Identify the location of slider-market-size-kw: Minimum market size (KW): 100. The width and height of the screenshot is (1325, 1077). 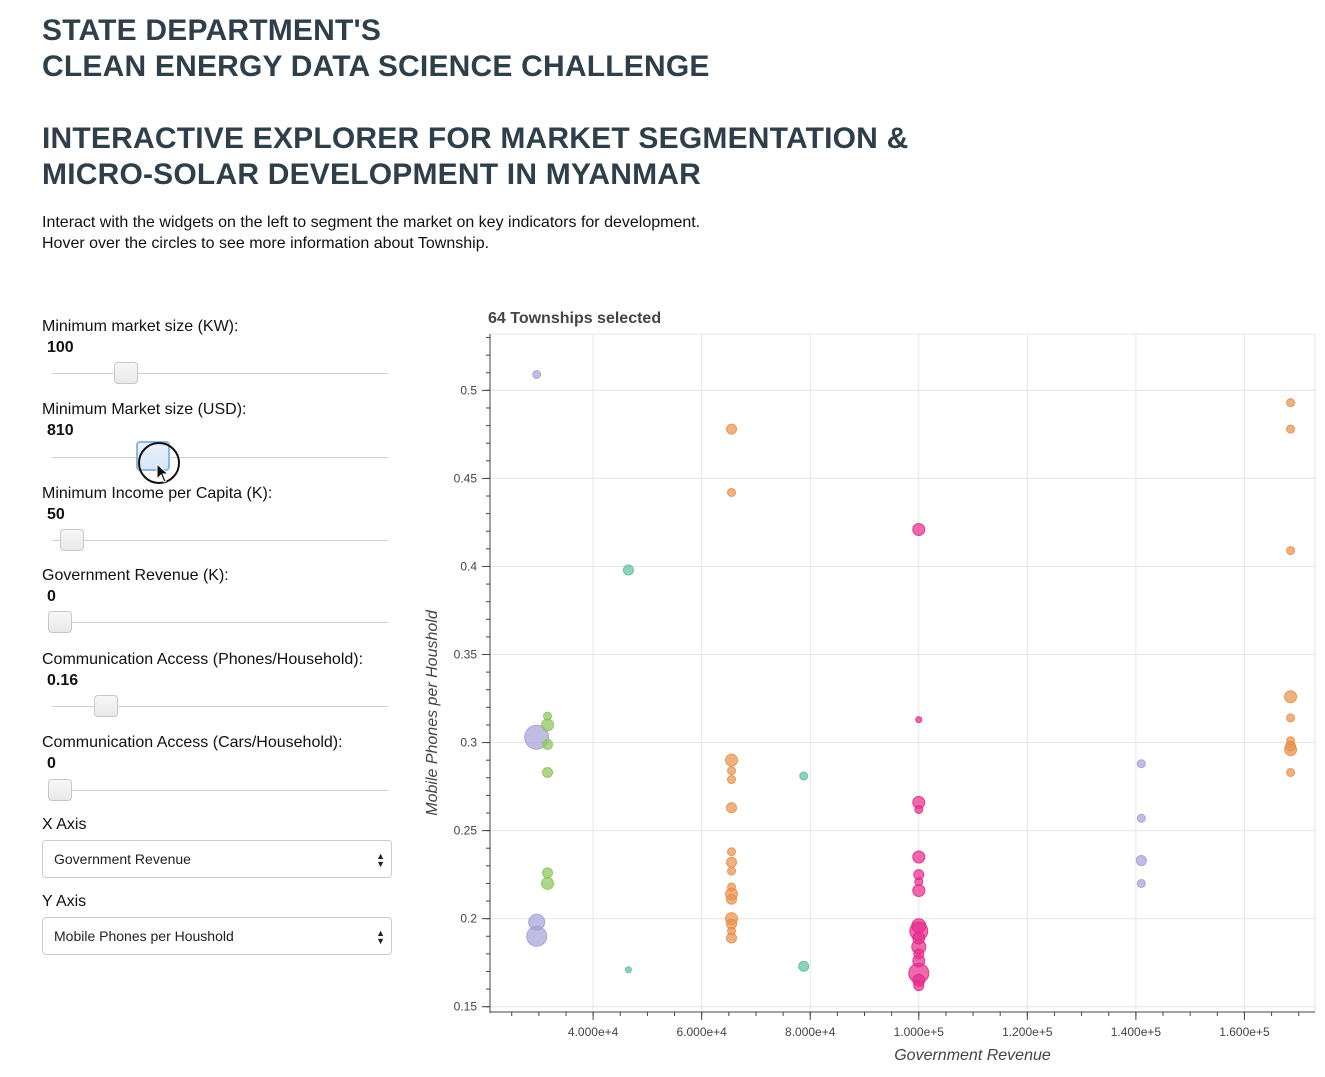
(217, 352).